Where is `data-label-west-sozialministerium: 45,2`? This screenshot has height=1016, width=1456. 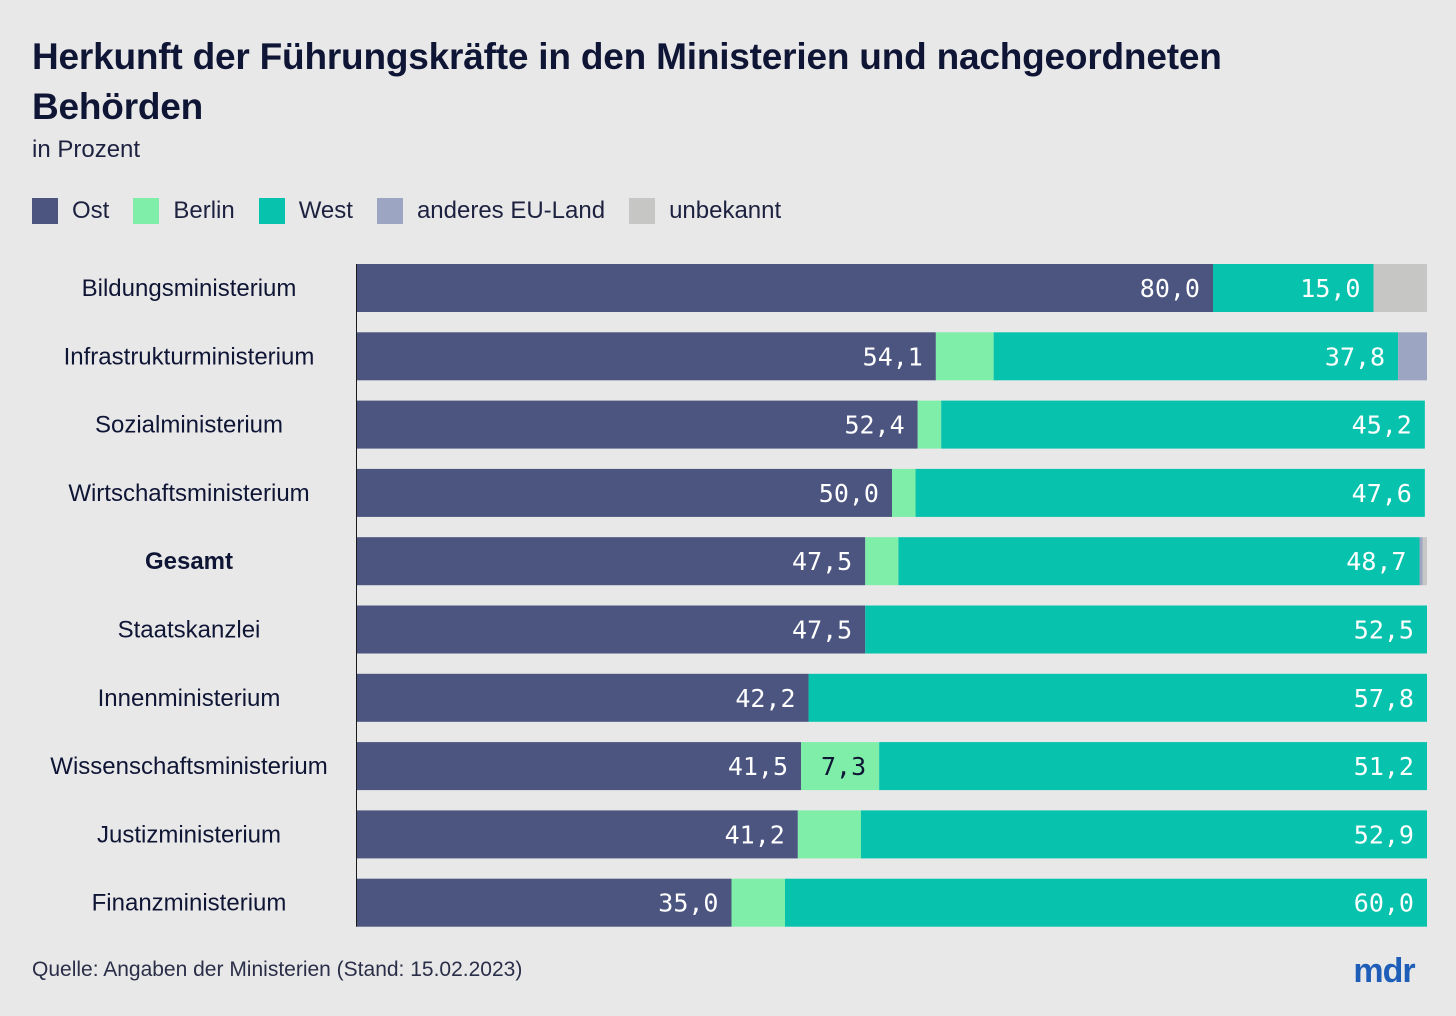 data-label-west-sozialministerium: 45,2 is located at coordinates (1382, 425).